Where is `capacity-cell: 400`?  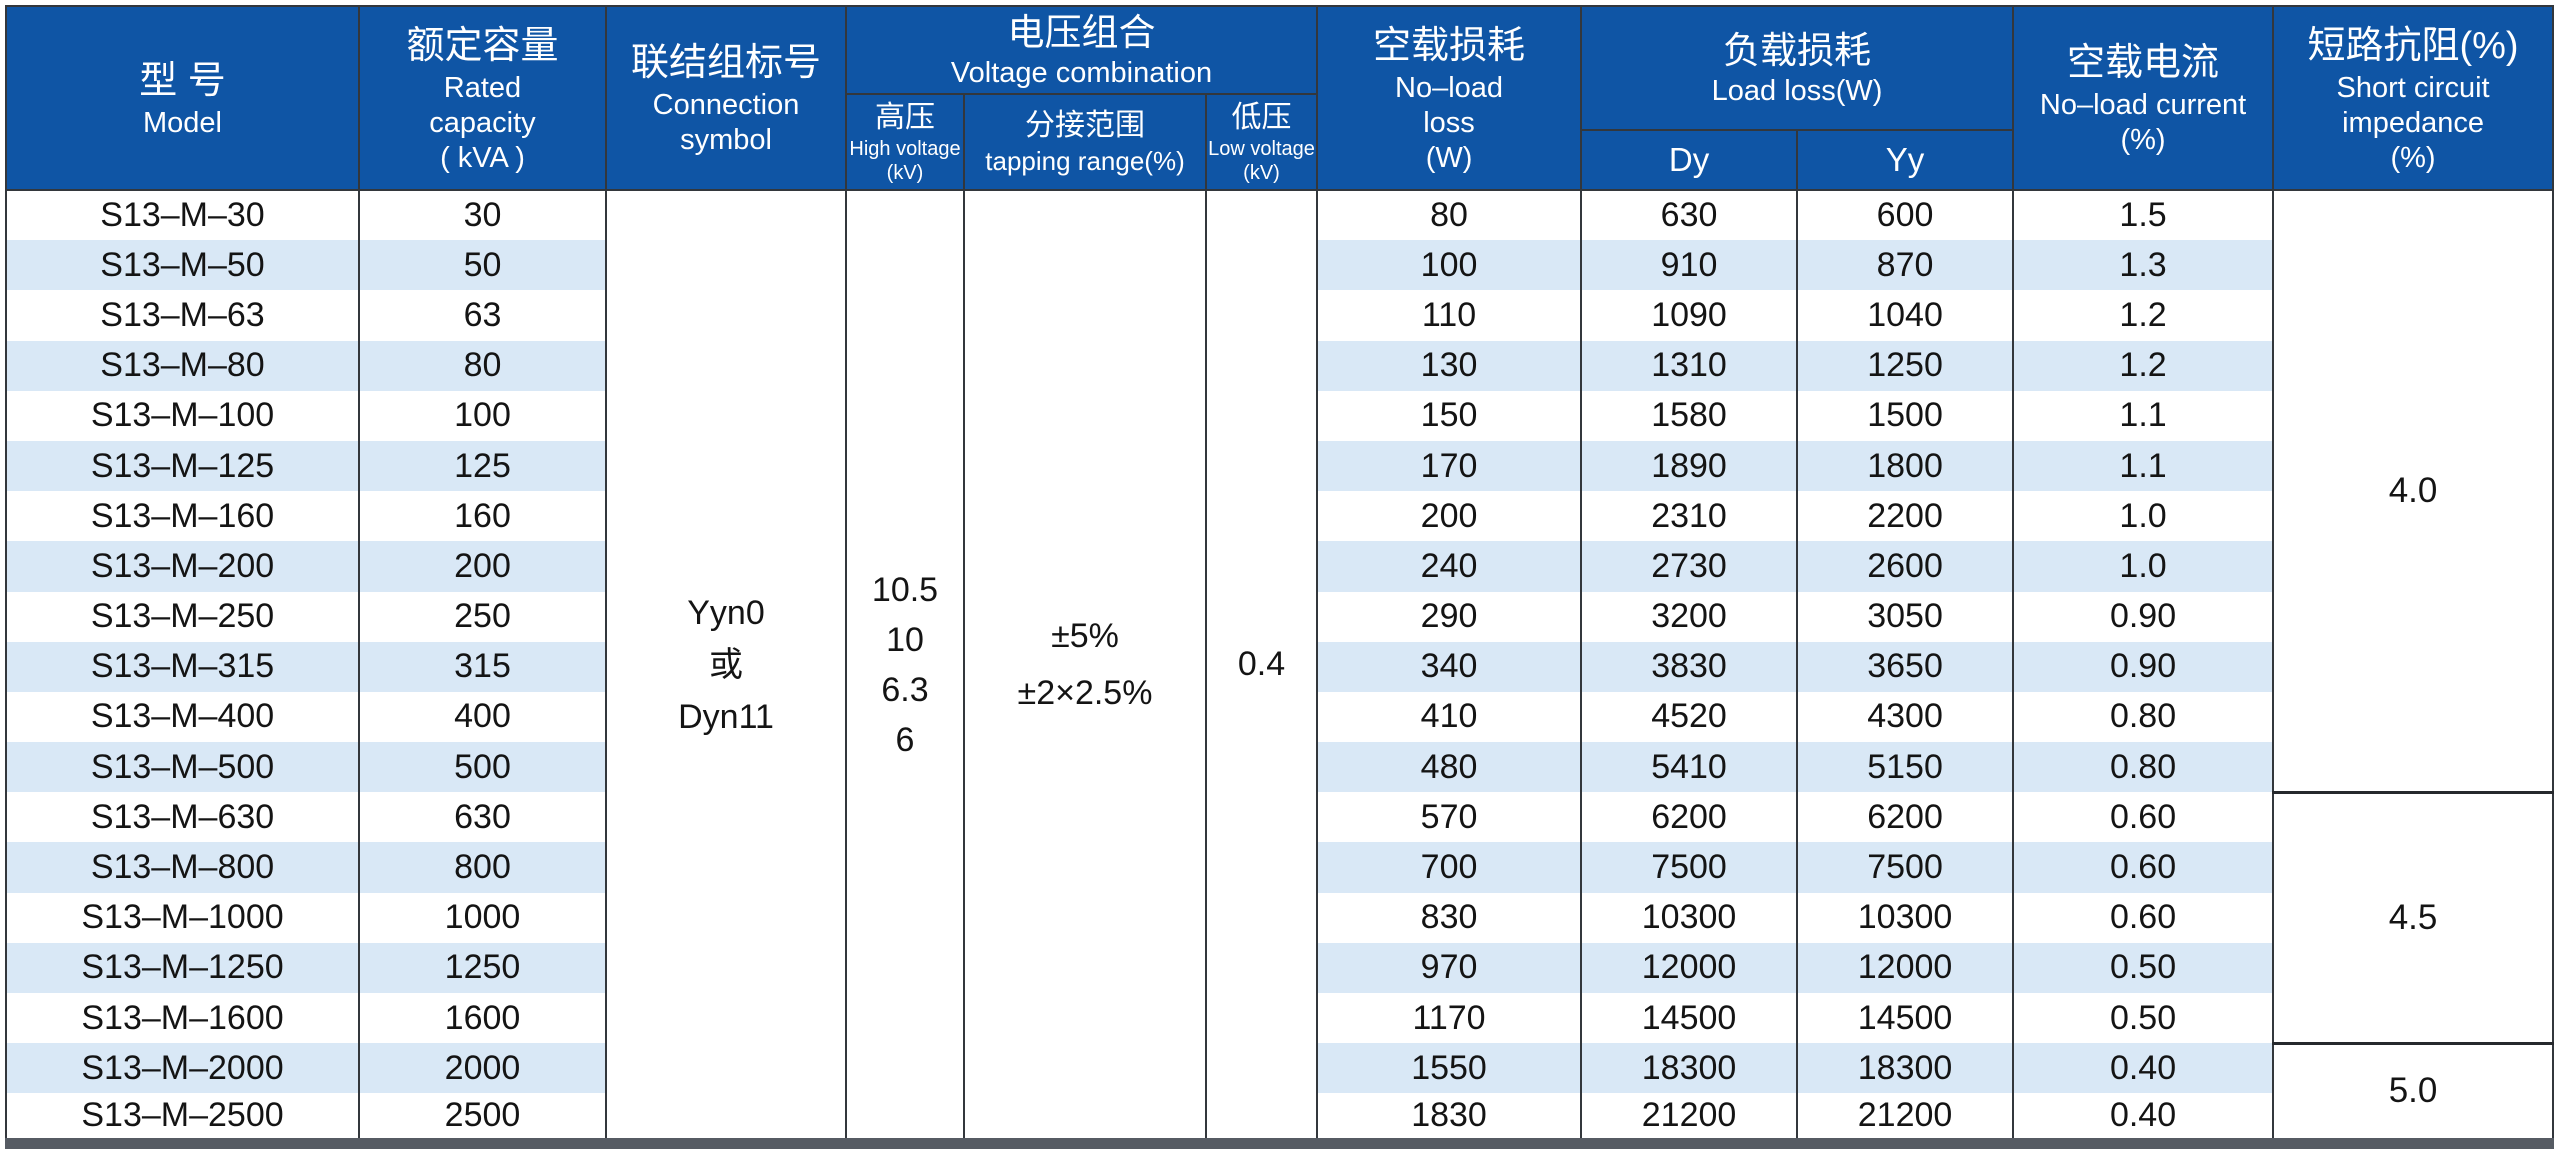 capacity-cell: 400 is located at coordinates (482, 717).